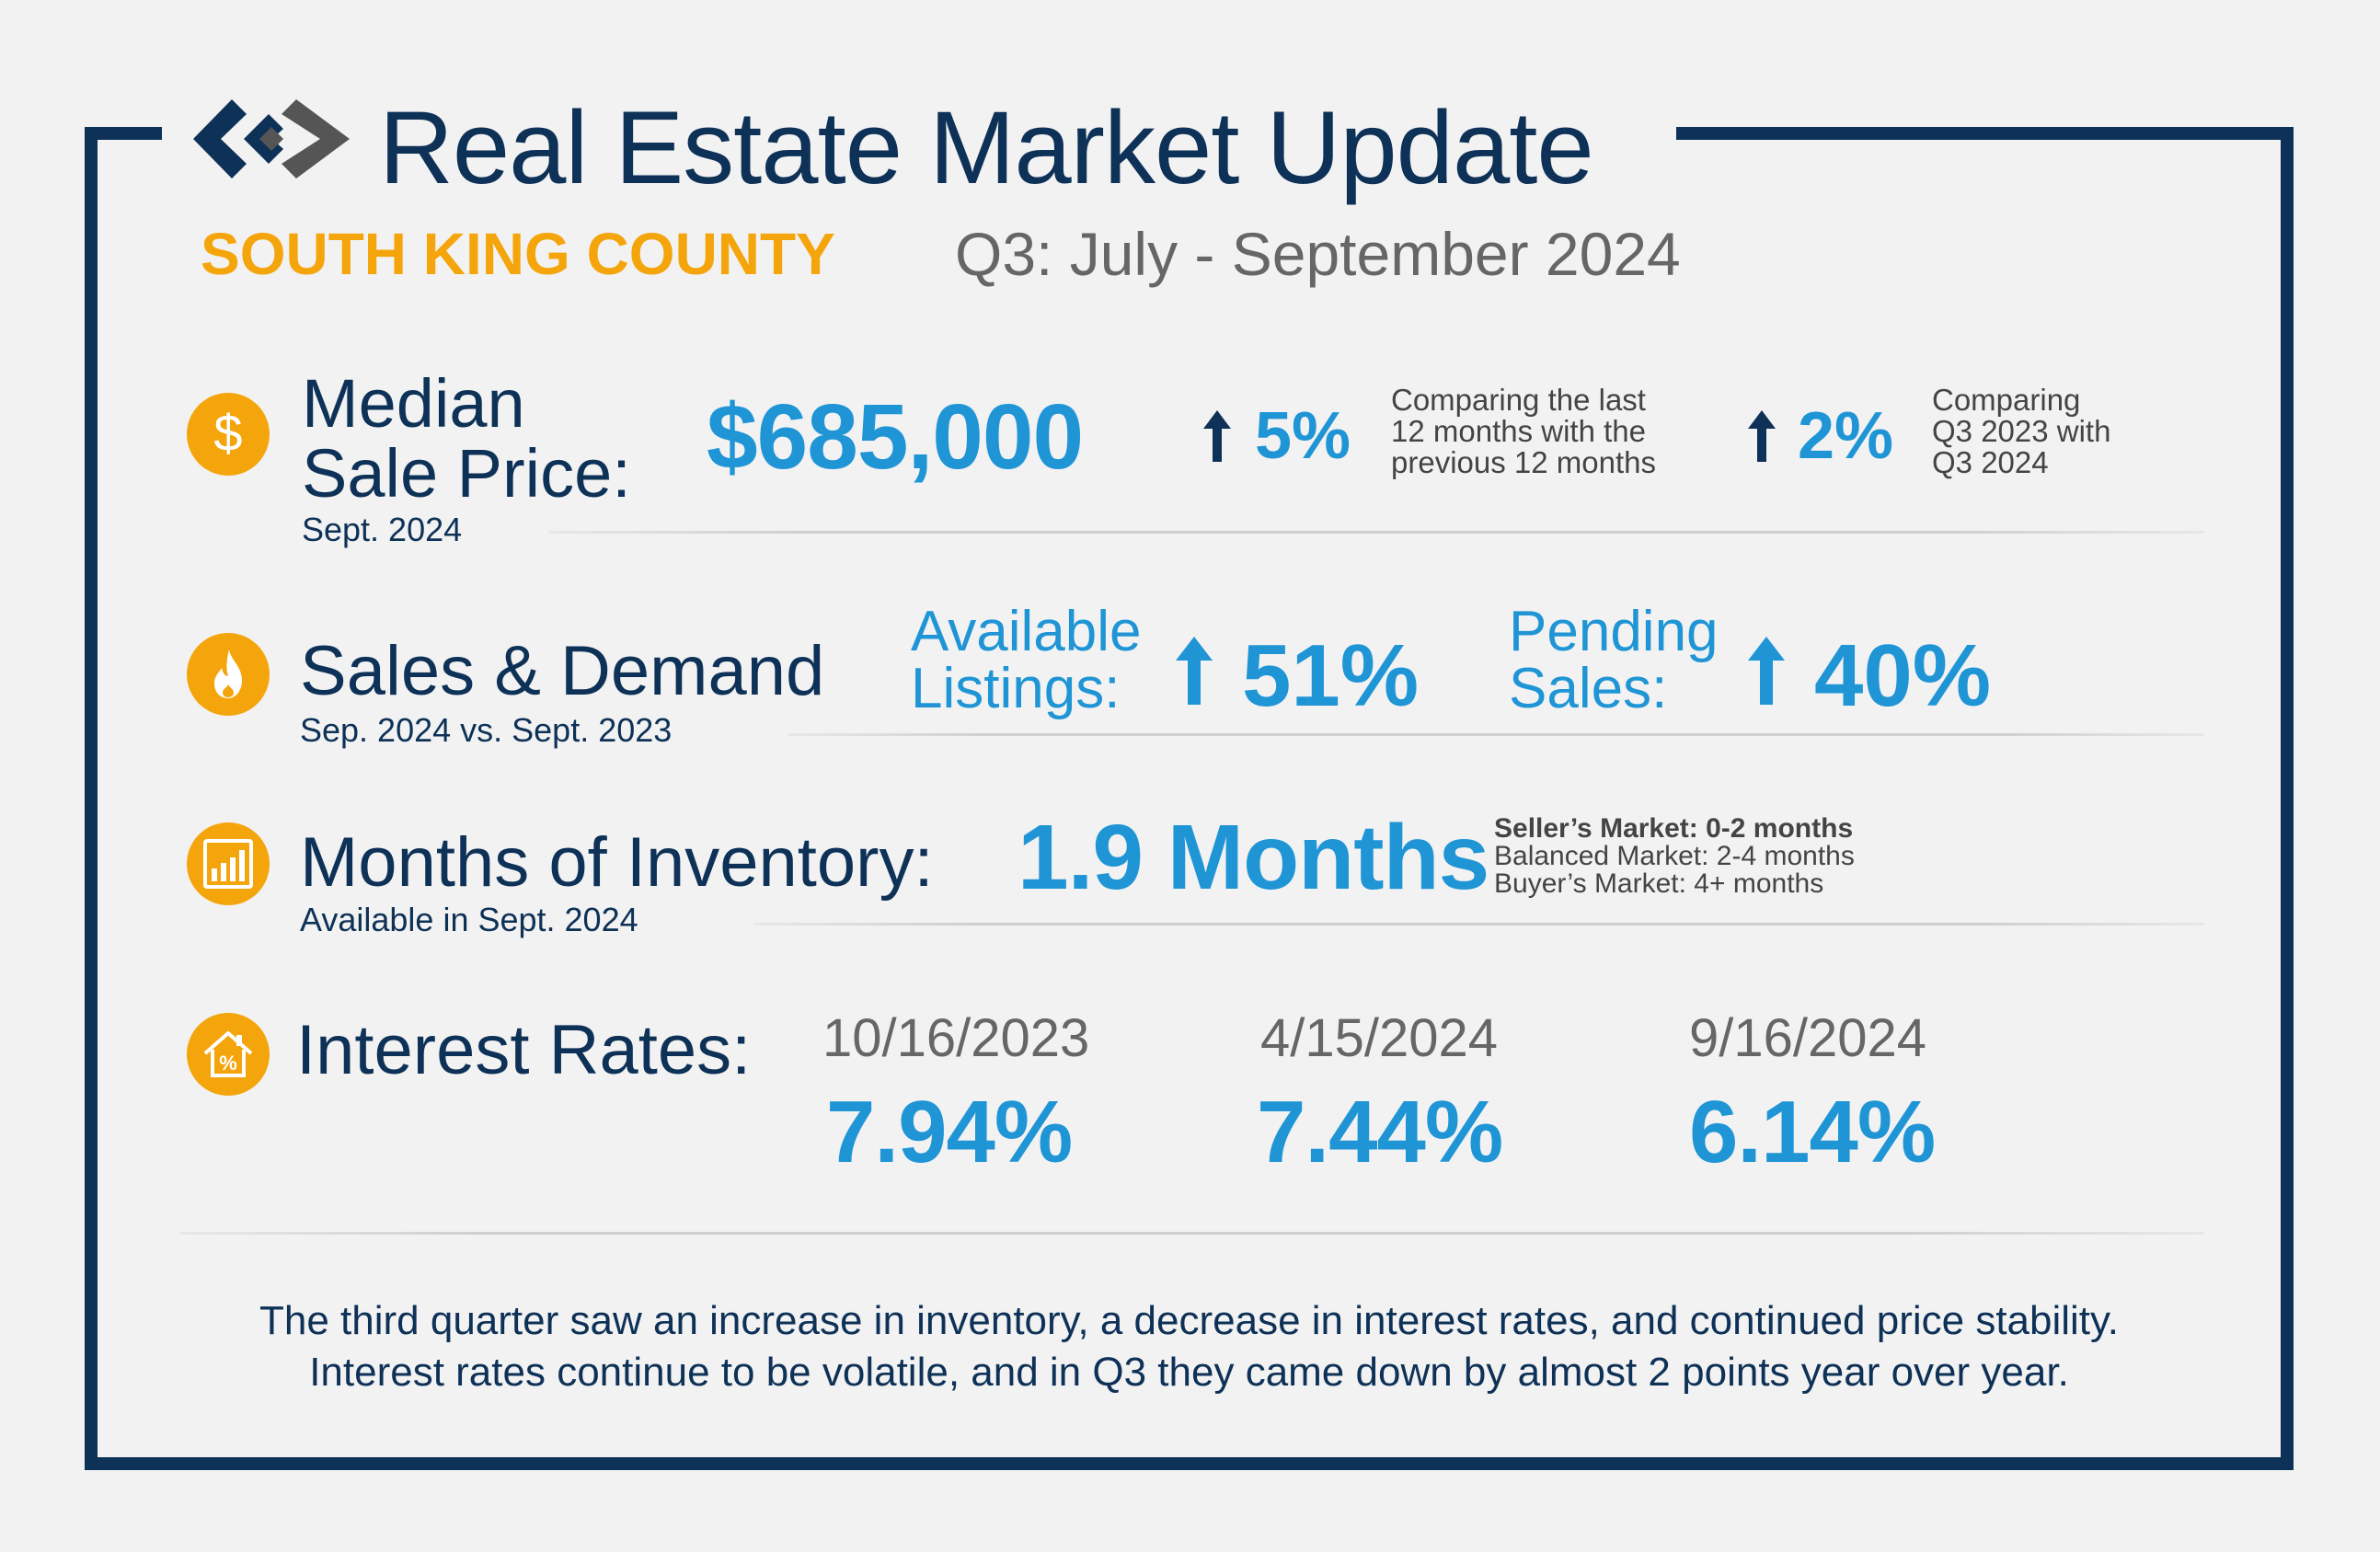  What do you see at coordinates (518, 254) in the screenshot?
I see `region-label: SOUTH KING COUNTY` at bounding box center [518, 254].